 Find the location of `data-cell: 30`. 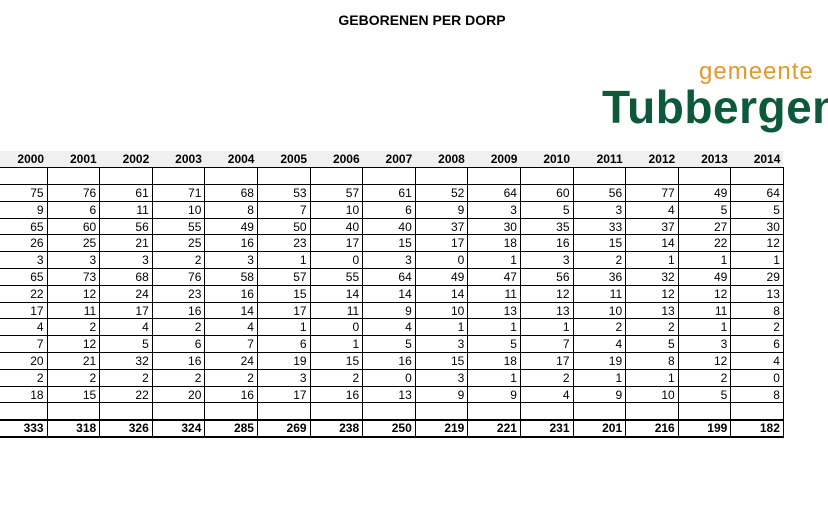

data-cell: 30 is located at coordinates (494, 226).